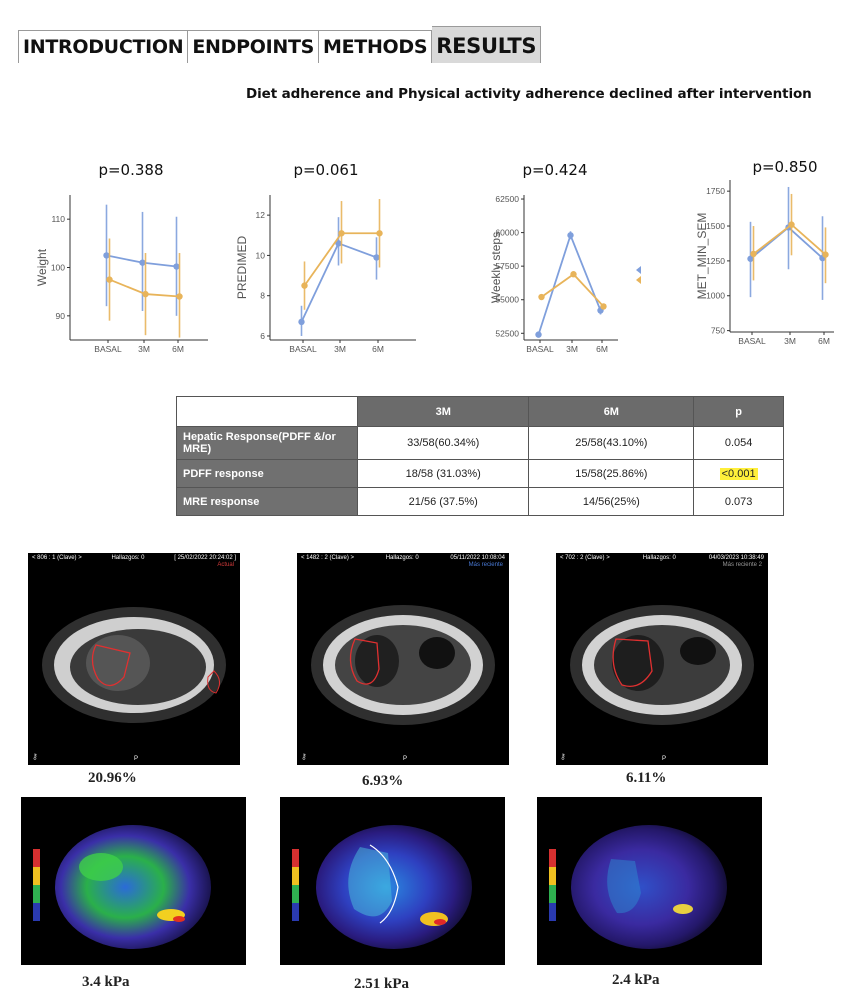 This screenshot has width=864, height=1006. I want to click on chart-predimed: p=0.061 6 8 10 12 BASAL 3M 6M PREDIMED, so click(327, 257).